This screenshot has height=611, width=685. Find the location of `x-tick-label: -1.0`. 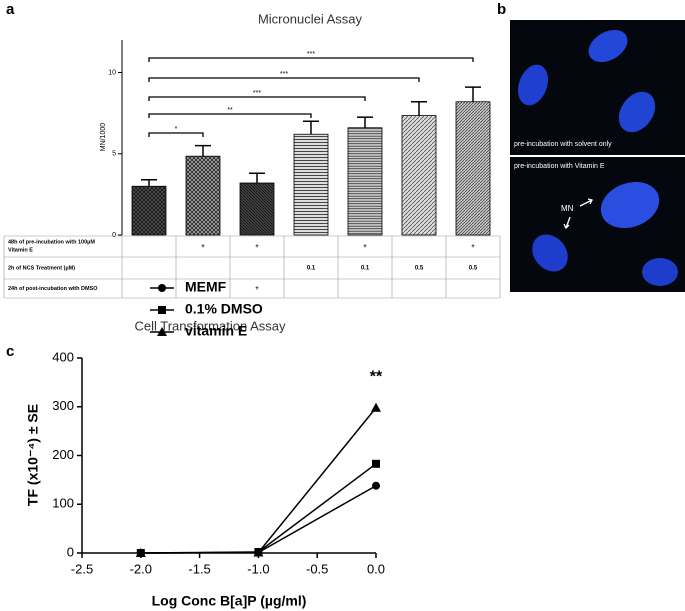

x-tick-label: -1.0 is located at coordinates (258, 568).